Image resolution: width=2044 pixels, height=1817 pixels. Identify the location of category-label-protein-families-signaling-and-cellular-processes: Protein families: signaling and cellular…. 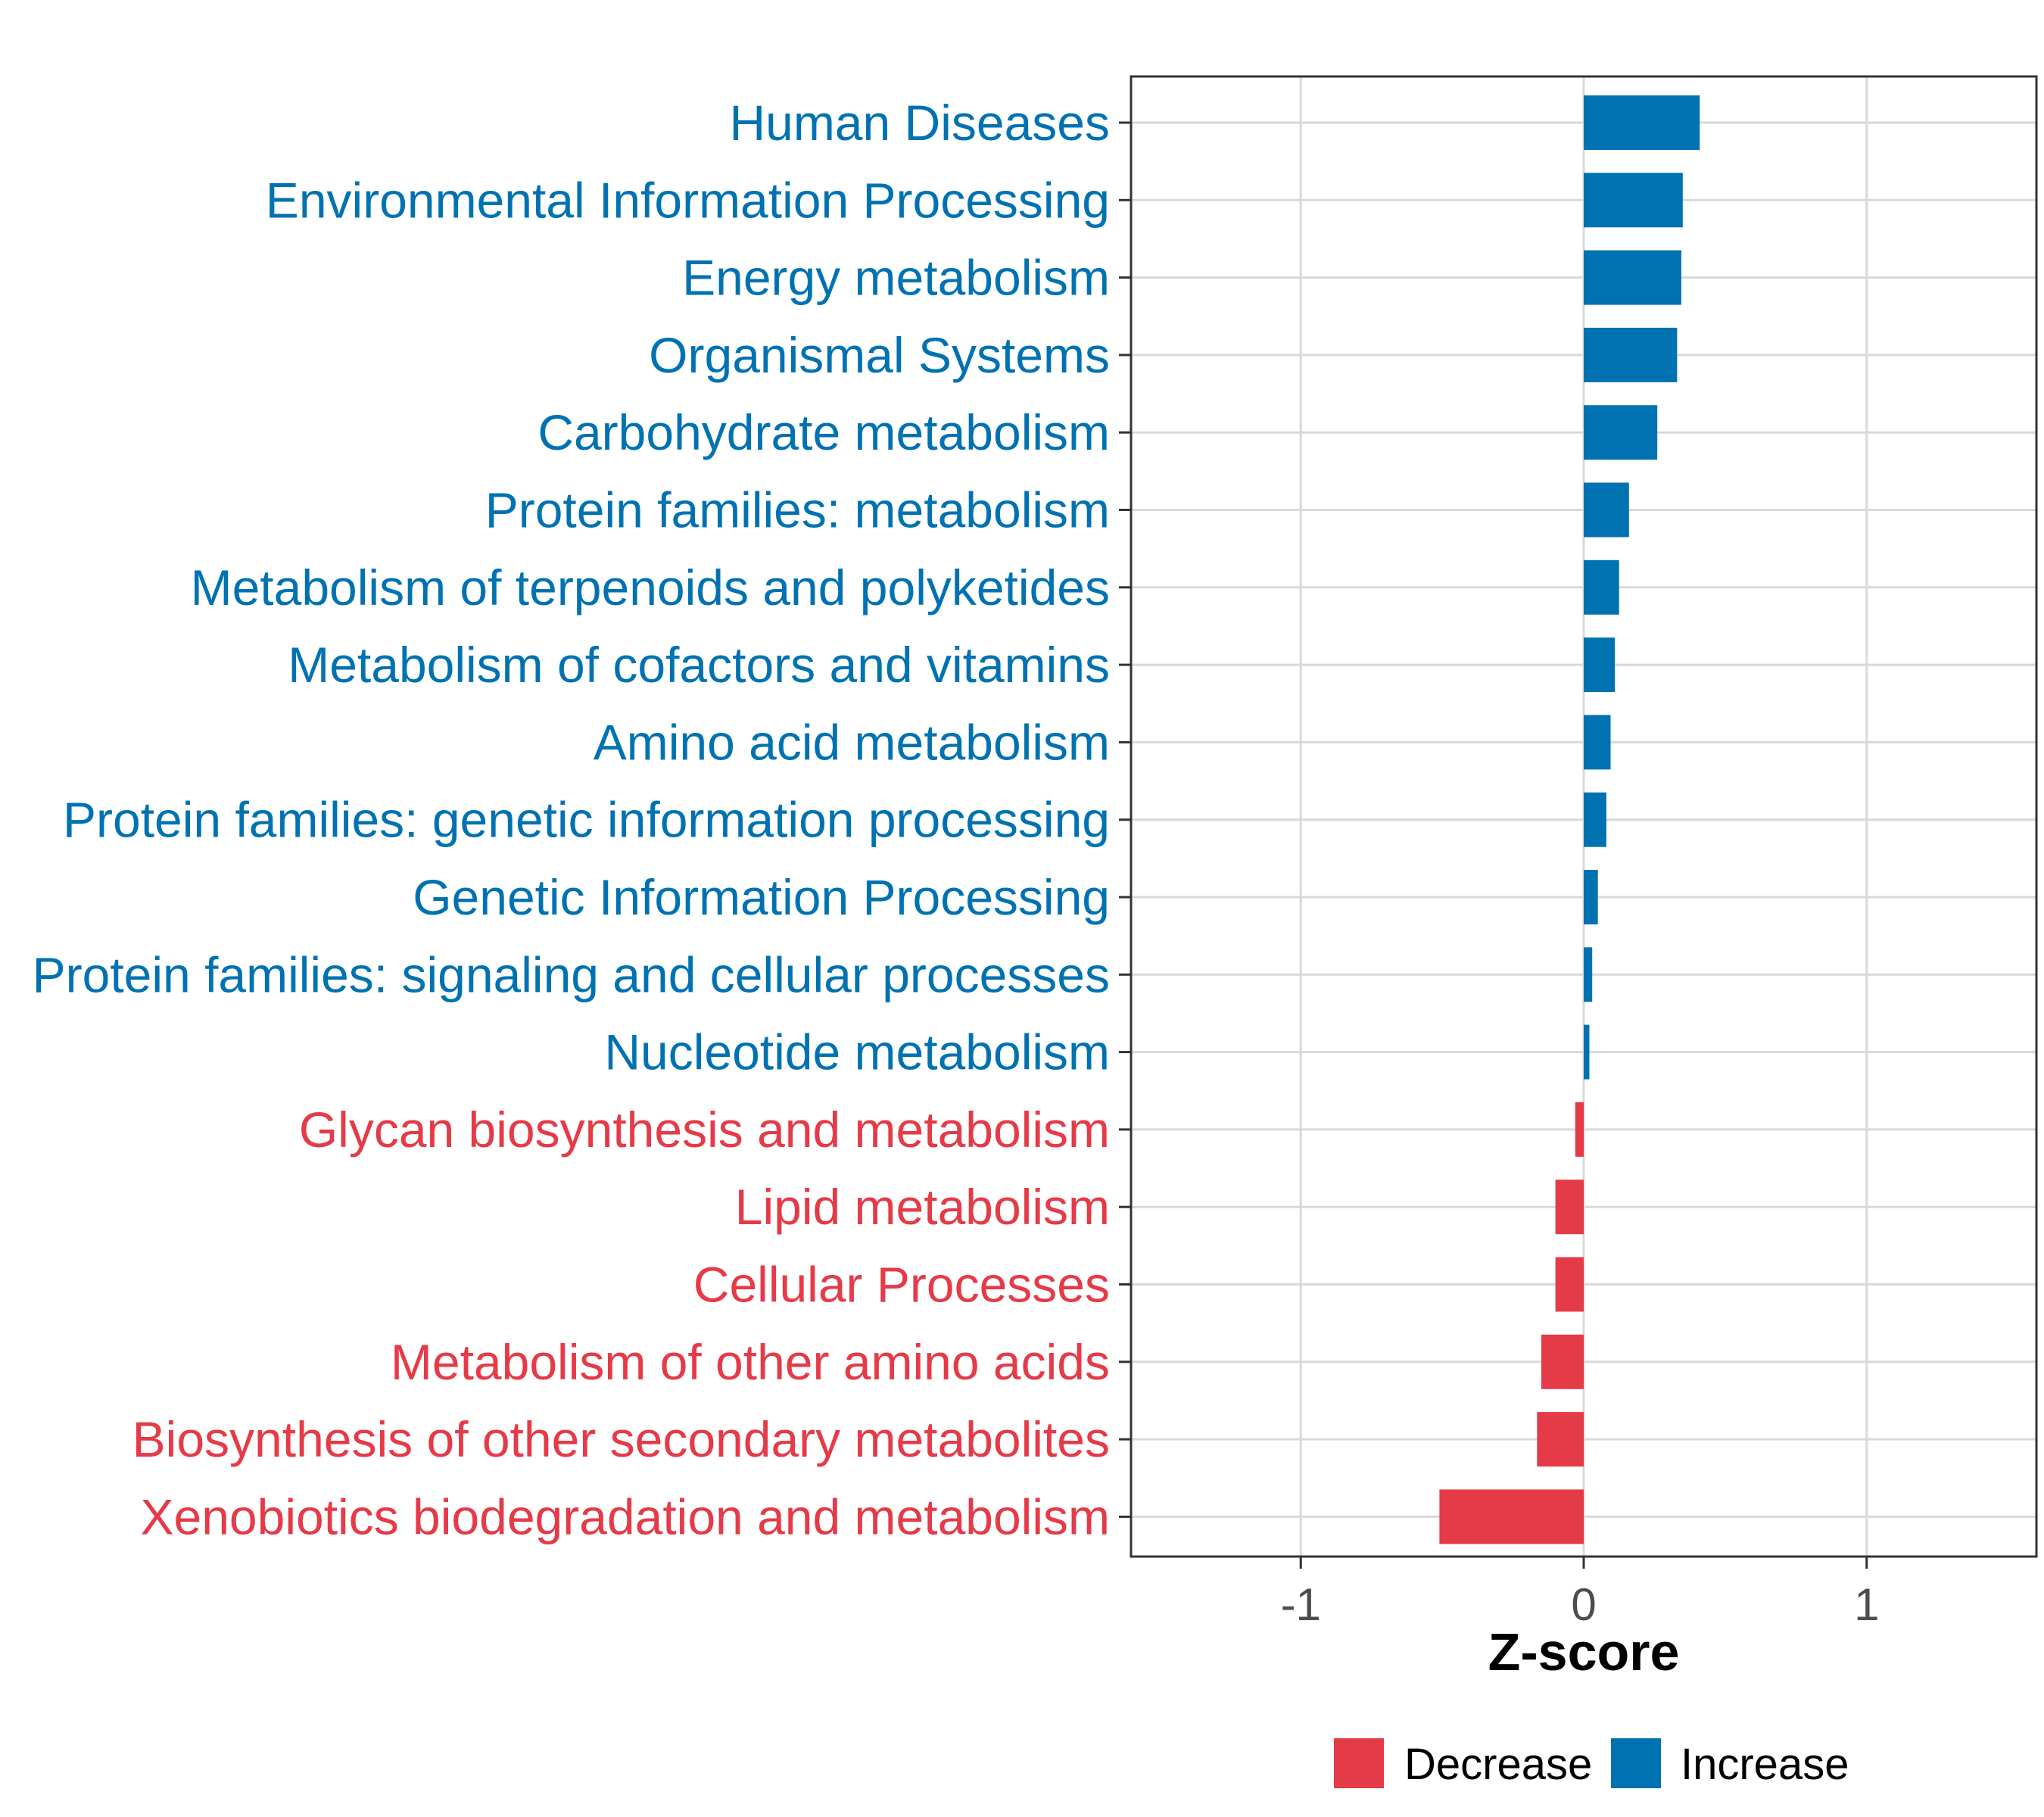
(571, 974).